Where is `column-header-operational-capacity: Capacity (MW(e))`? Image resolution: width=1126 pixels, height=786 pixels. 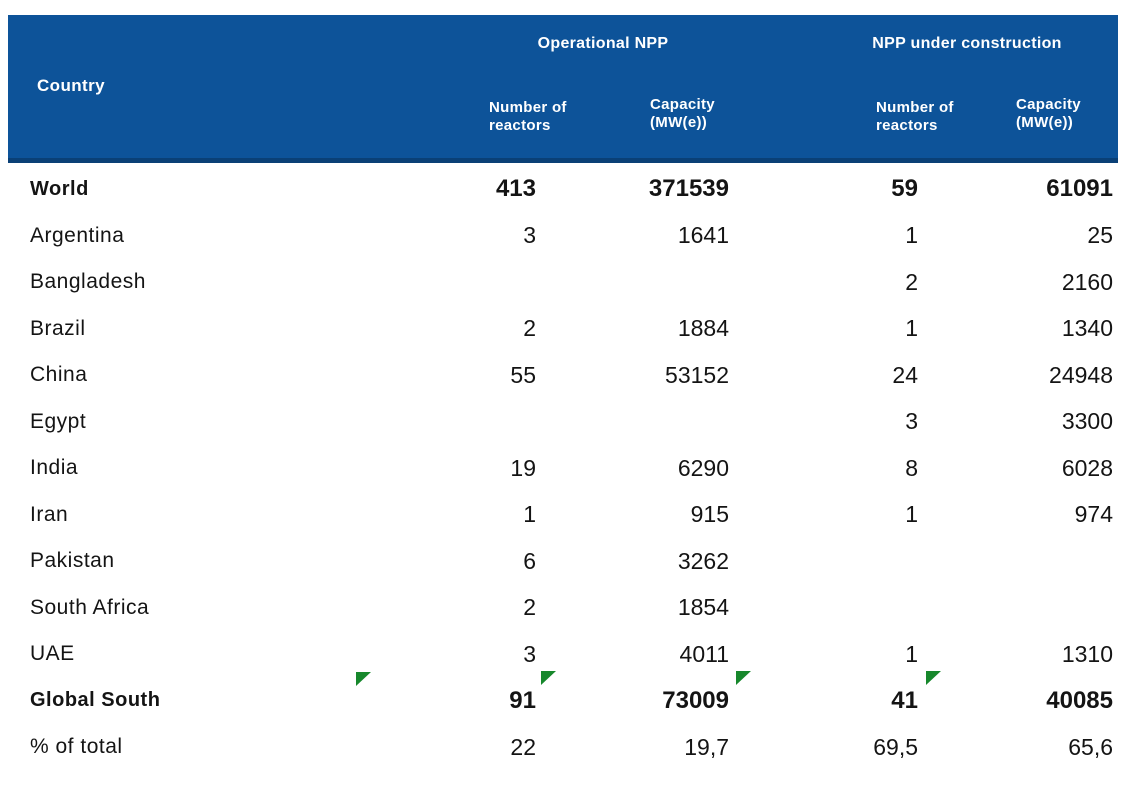
column-header-operational-capacity: Capacity (MW(e)) is located at coordinates (682, 114).